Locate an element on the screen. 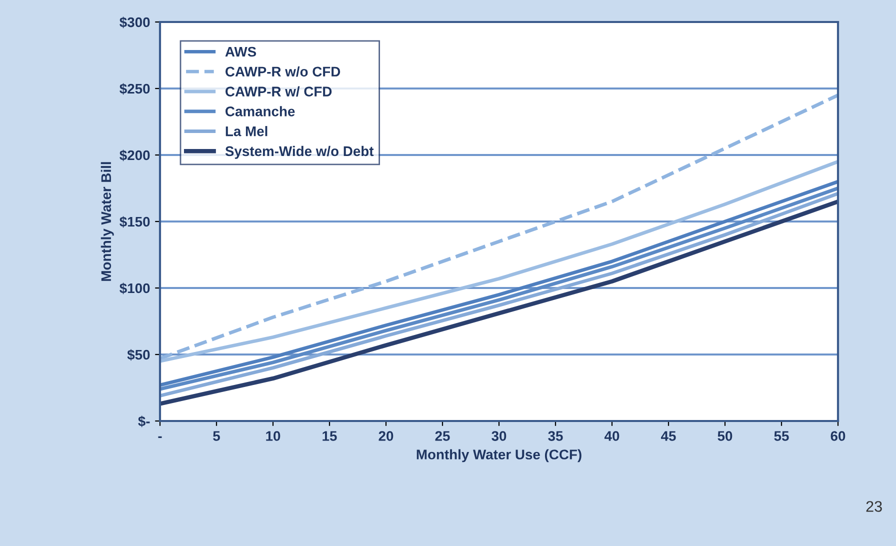 The width and height of the screenshot is (896, 546). legend-label: Camanche is located at coordinates (260, 111).